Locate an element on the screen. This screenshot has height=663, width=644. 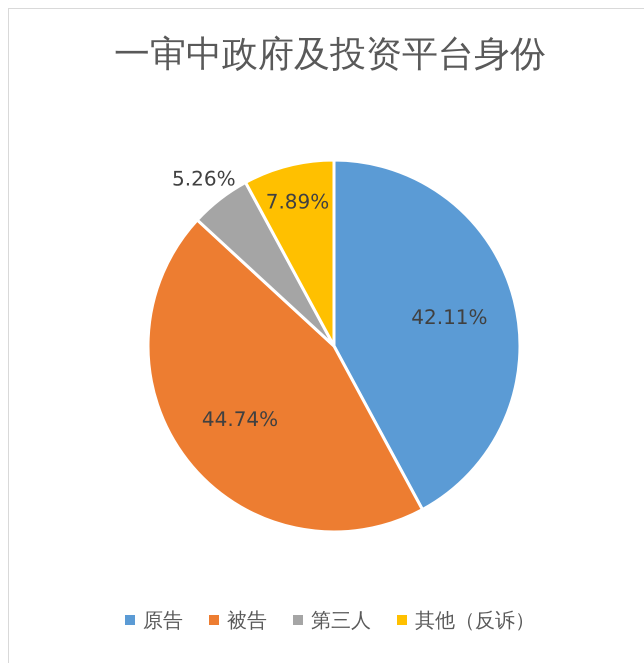
legend-label: 原告 is located at coordinates (163, 620).